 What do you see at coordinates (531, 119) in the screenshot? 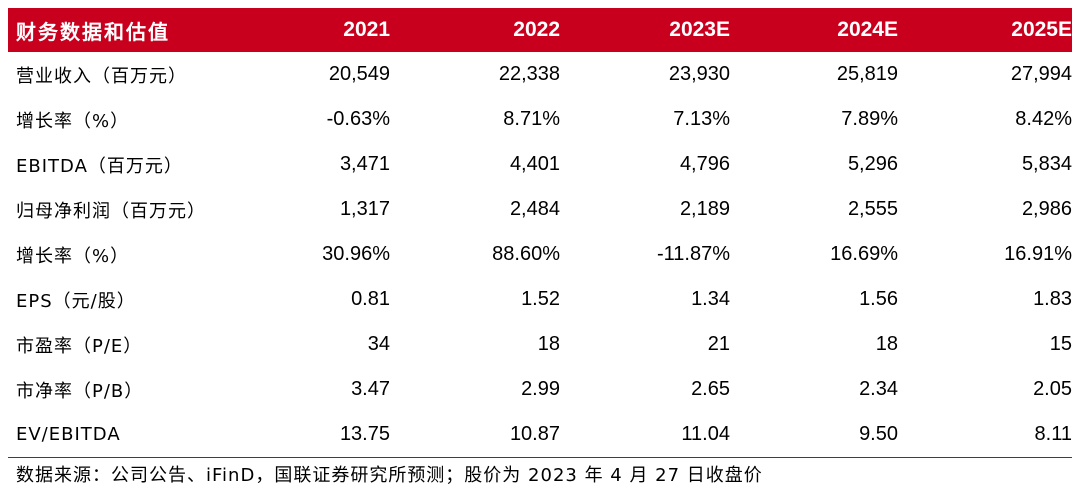
I see `table-cell: 8.71%` at bounding box center [531, 119].